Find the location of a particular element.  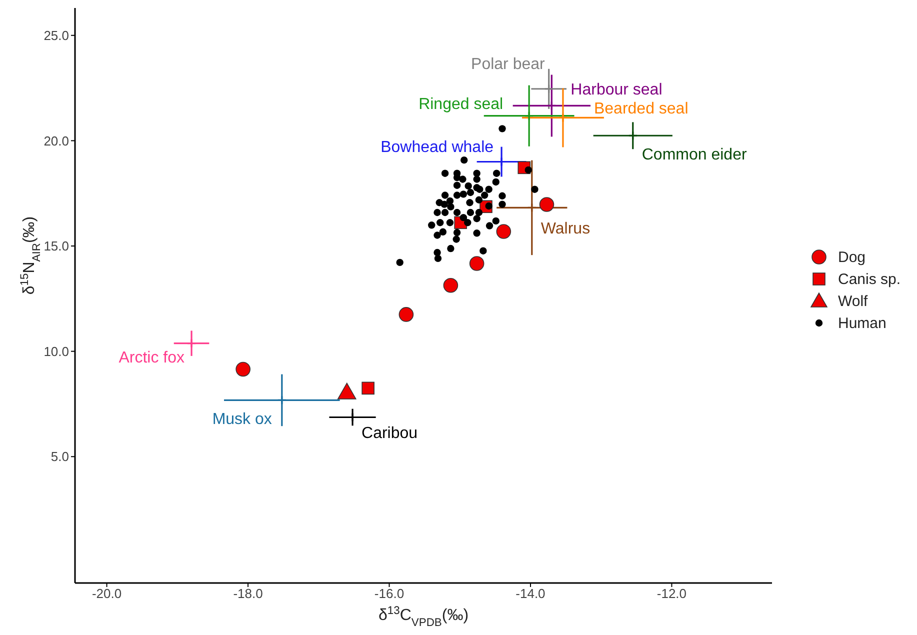

y-tick-label: 20.0 is located at coordinates (56, 140).